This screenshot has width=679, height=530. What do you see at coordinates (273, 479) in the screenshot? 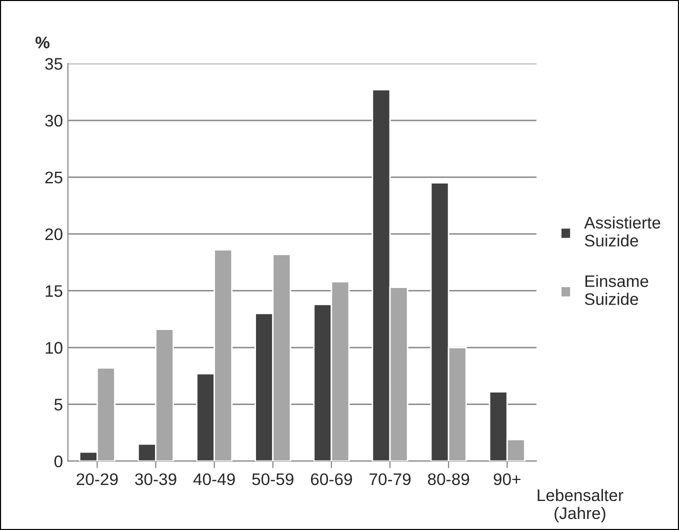
I see `x-tick-label: 50-59` at bounding box center [273, 479].